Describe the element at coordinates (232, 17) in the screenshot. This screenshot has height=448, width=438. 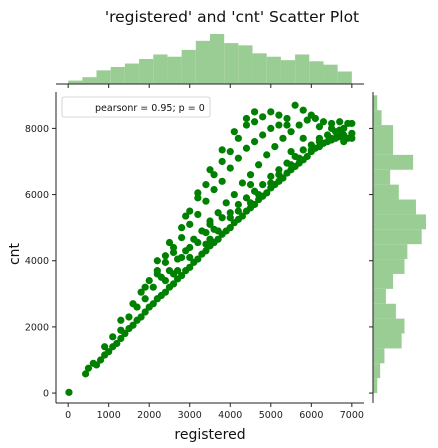
I see `chart-title: 'registered' and 'cnt' Scatter Plot` at that location.